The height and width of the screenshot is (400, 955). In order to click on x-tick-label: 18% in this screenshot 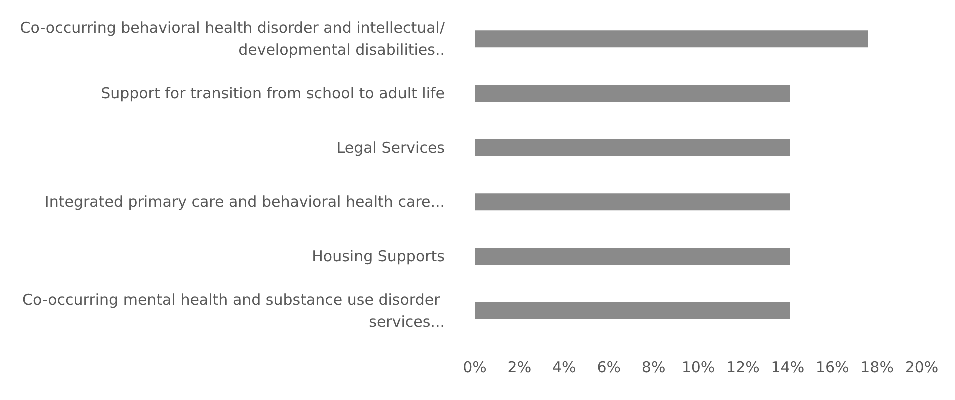, I will do `click(877, 367)`.